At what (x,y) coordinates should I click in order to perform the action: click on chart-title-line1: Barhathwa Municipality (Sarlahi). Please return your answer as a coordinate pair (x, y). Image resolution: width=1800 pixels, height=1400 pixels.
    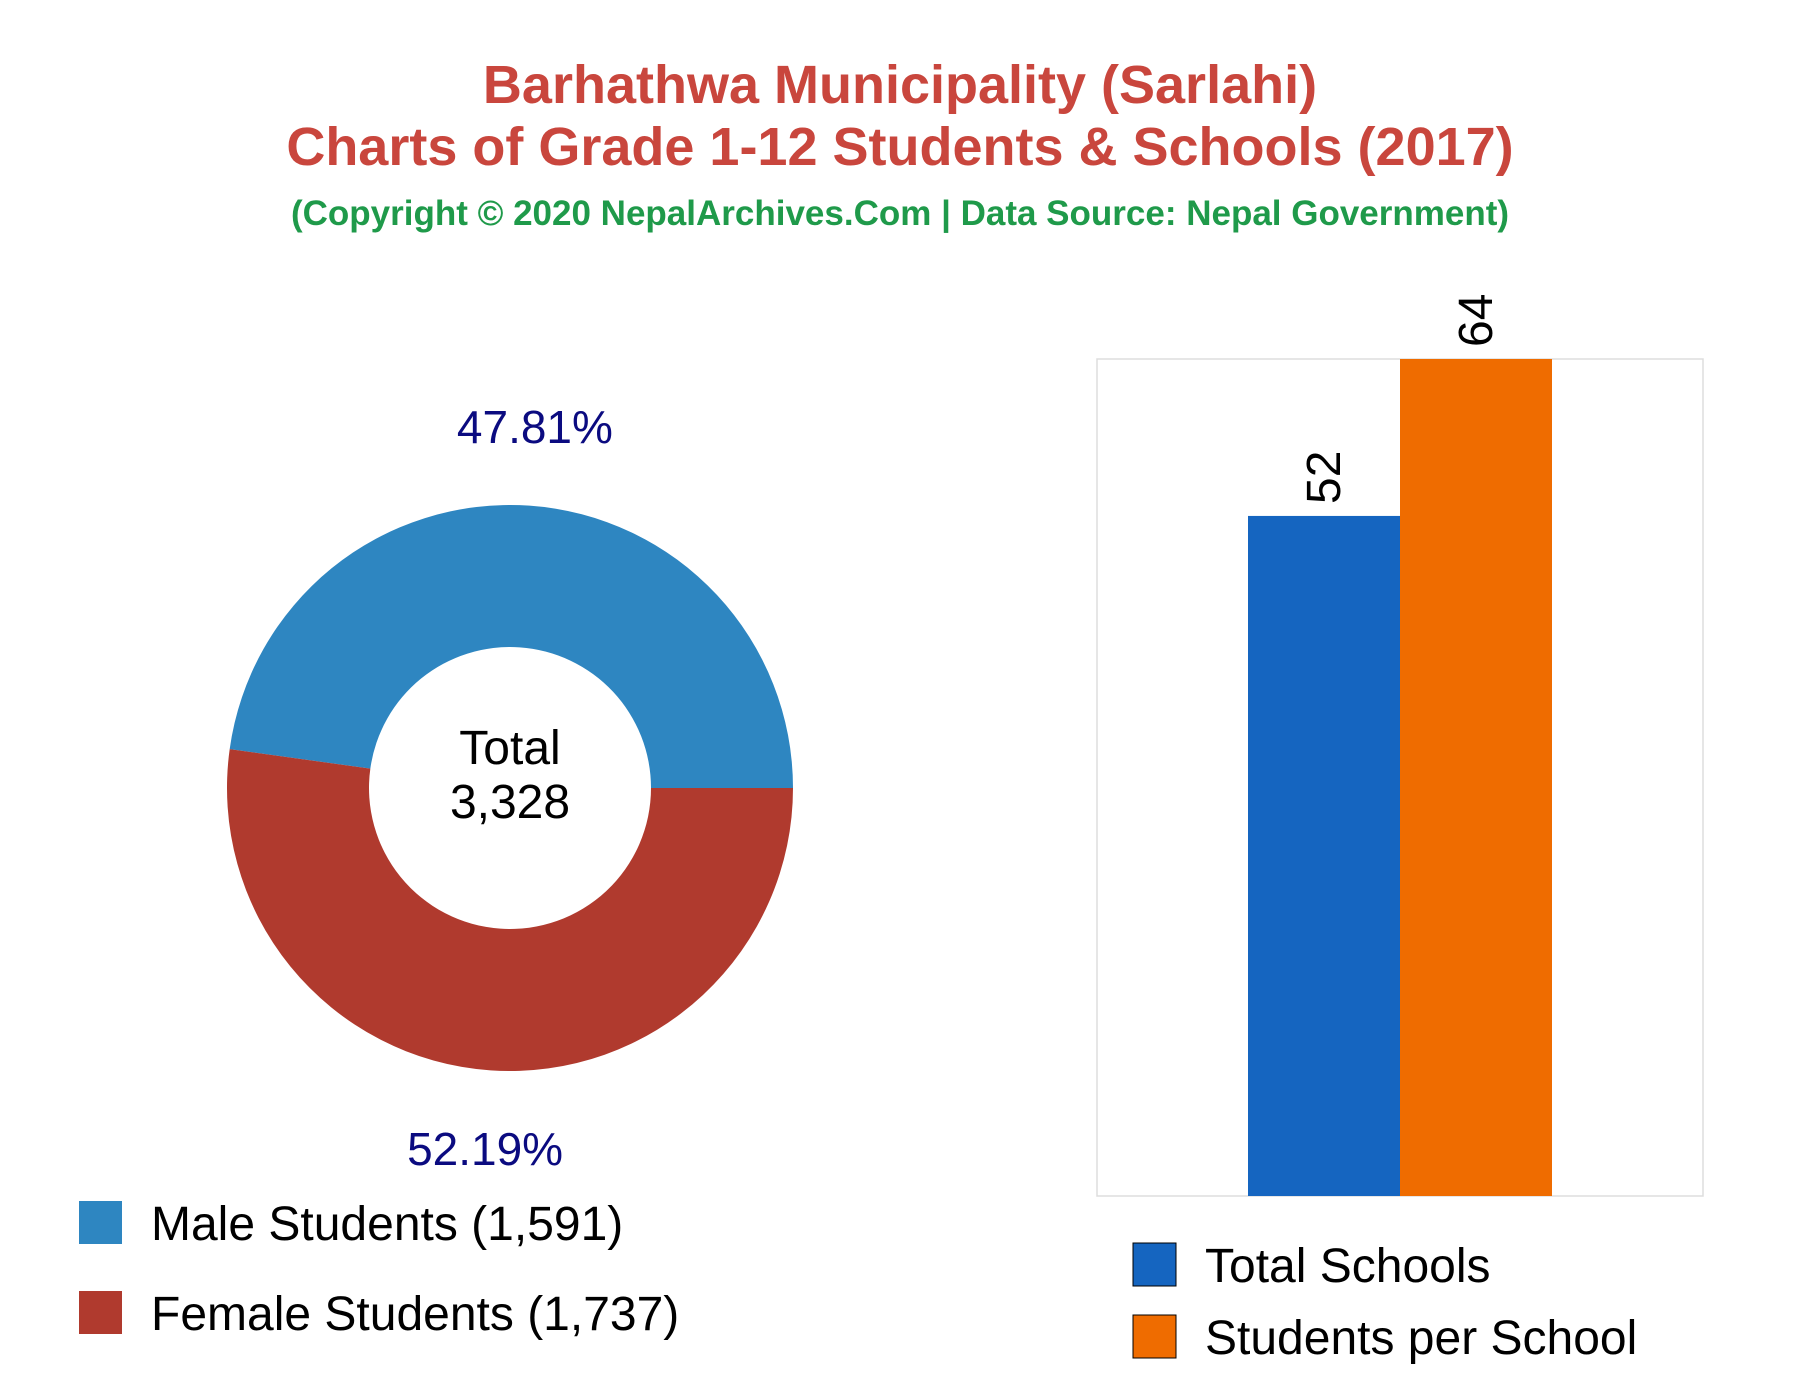
    Looking at the image, I should click on (900, 85).